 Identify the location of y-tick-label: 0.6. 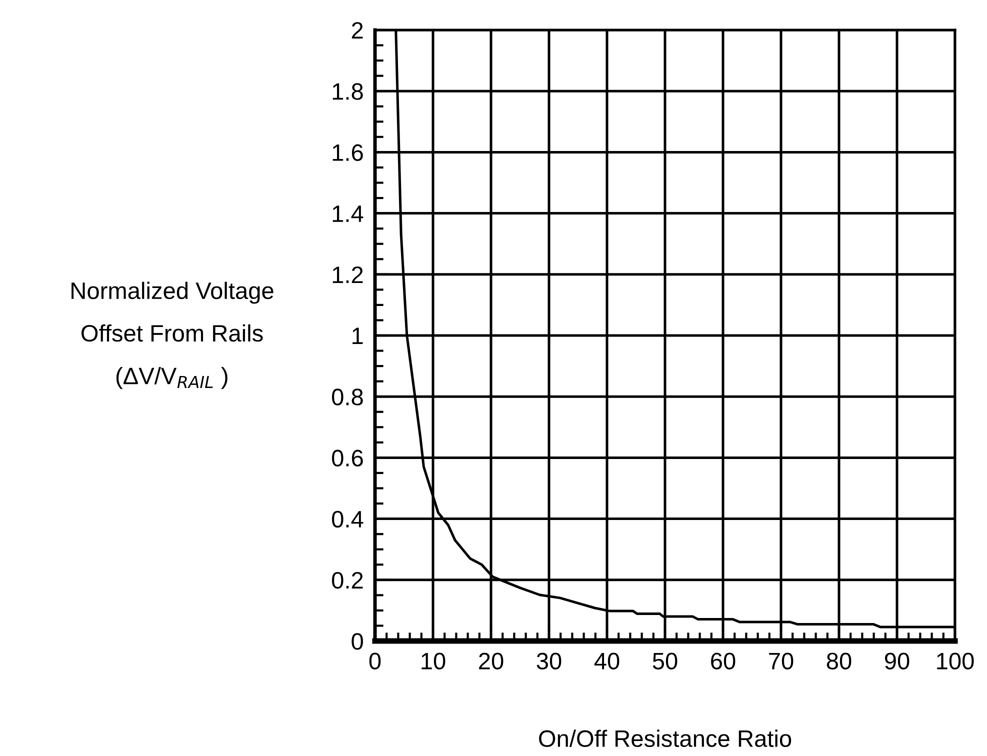
(347, 458).